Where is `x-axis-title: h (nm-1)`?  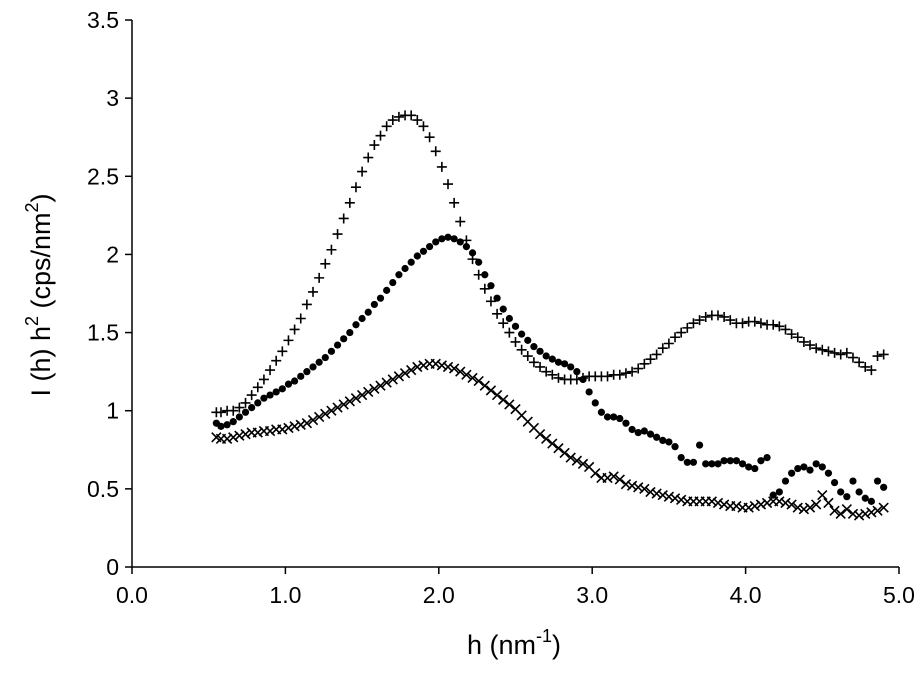 x-axis-title: h (nm-1) is located at coordinates (514, 643).